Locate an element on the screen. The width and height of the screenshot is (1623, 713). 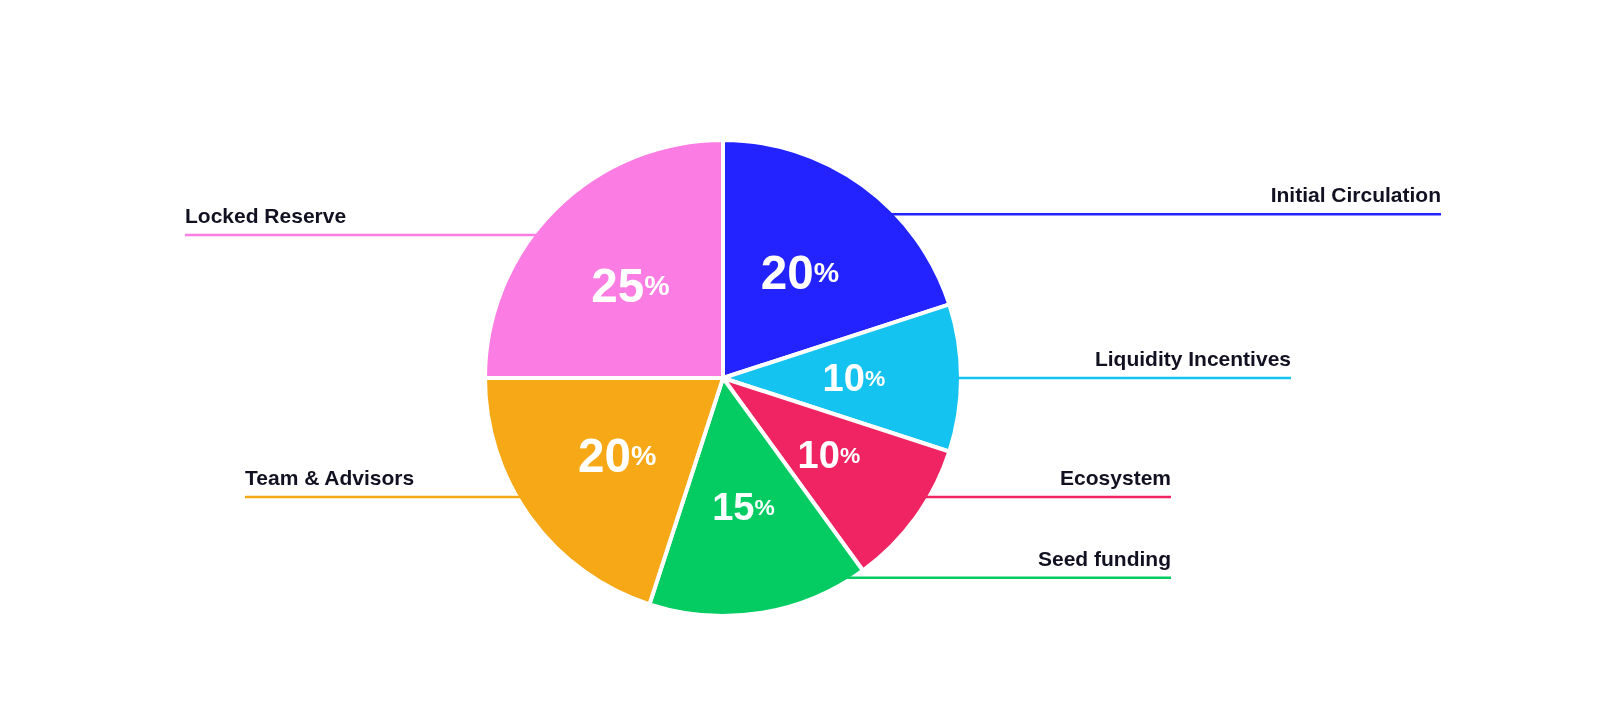
data-label: 15% is located at coordinates (743, 507).